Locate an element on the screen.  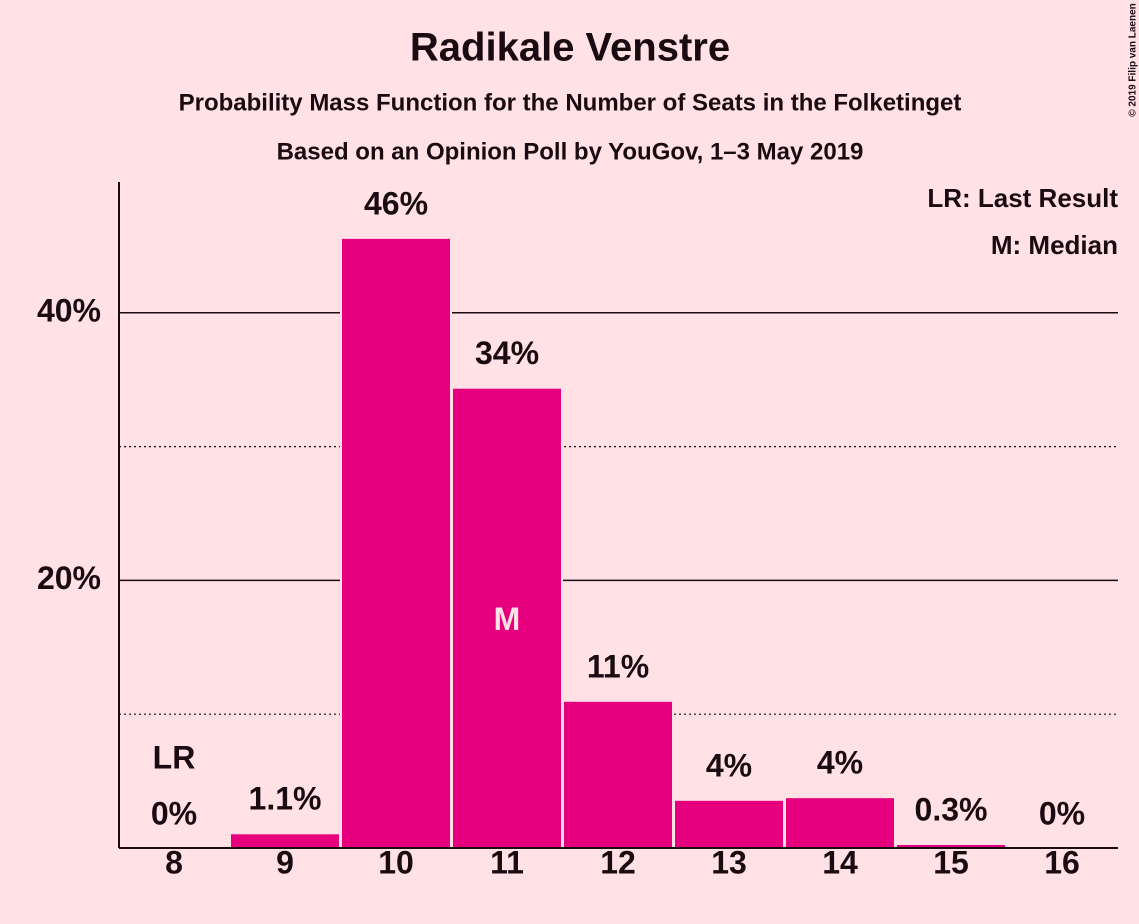
x-tick-label: 12 is located at coordinates (618, 862).